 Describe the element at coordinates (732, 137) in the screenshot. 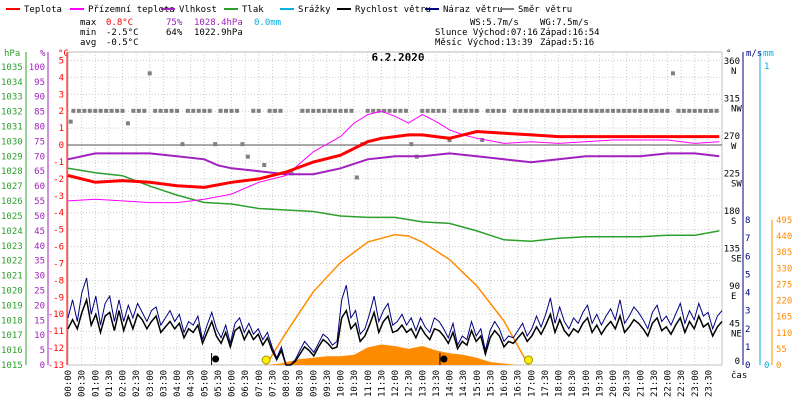

I see `axis-winddir-tick: 270` at that location.